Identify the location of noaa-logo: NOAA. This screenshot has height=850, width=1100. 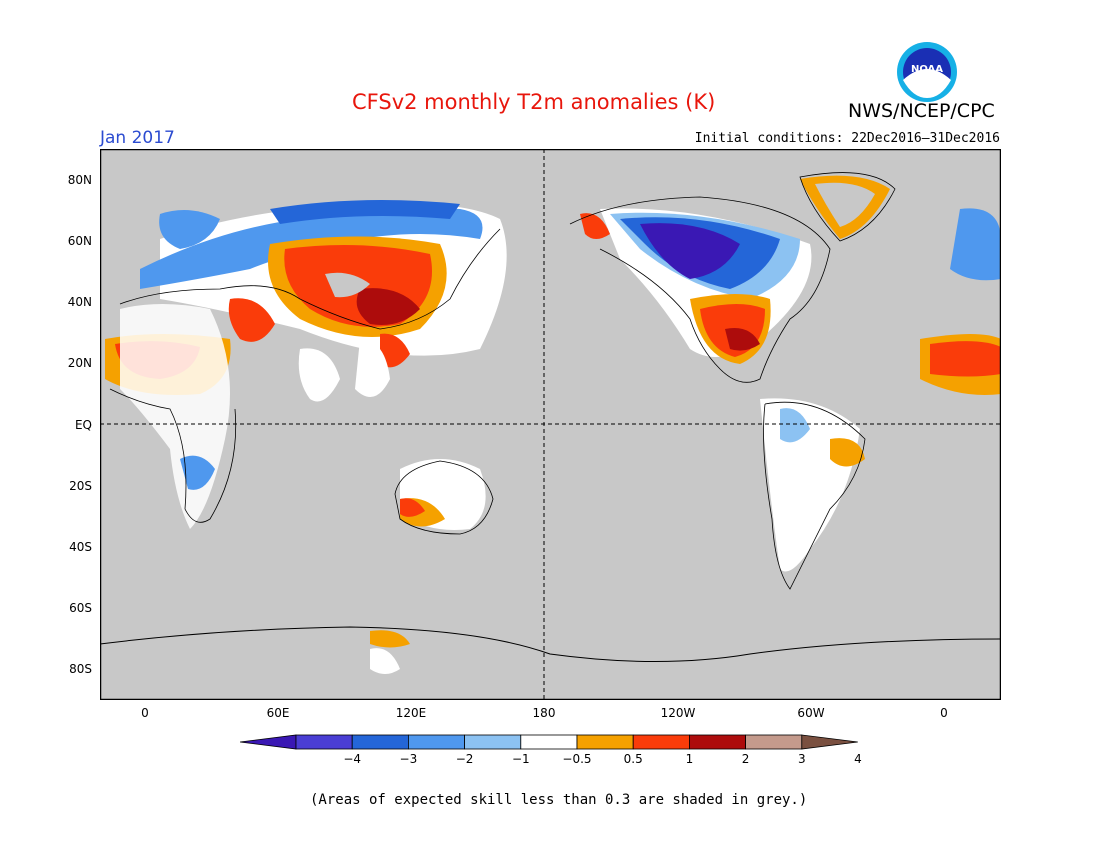
(927, 72).